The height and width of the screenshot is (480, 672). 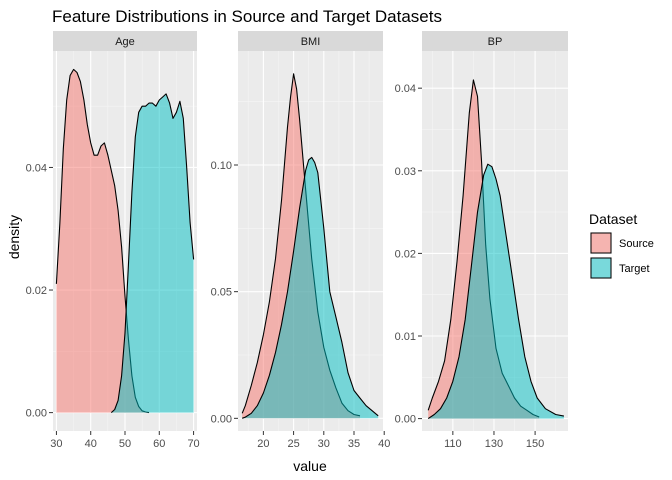 What do you see at coordinates (494, 444) in the screenshot?
I see `x-tick-label: 130` at bounding box center [494, 444].